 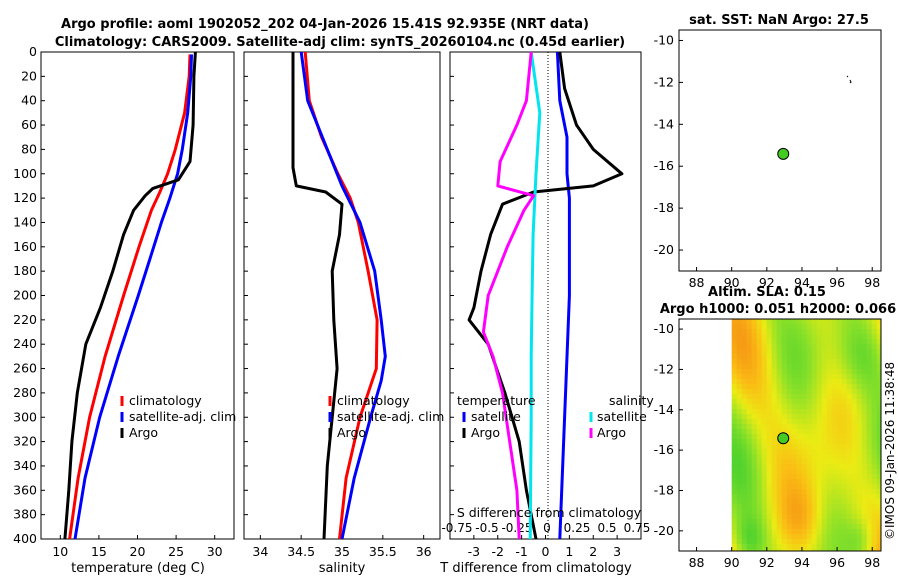 What do you see at coordinates (351, 432) in the screenshot?
I see `legend-label-argo: Argo` at bounding box center [351, 432].